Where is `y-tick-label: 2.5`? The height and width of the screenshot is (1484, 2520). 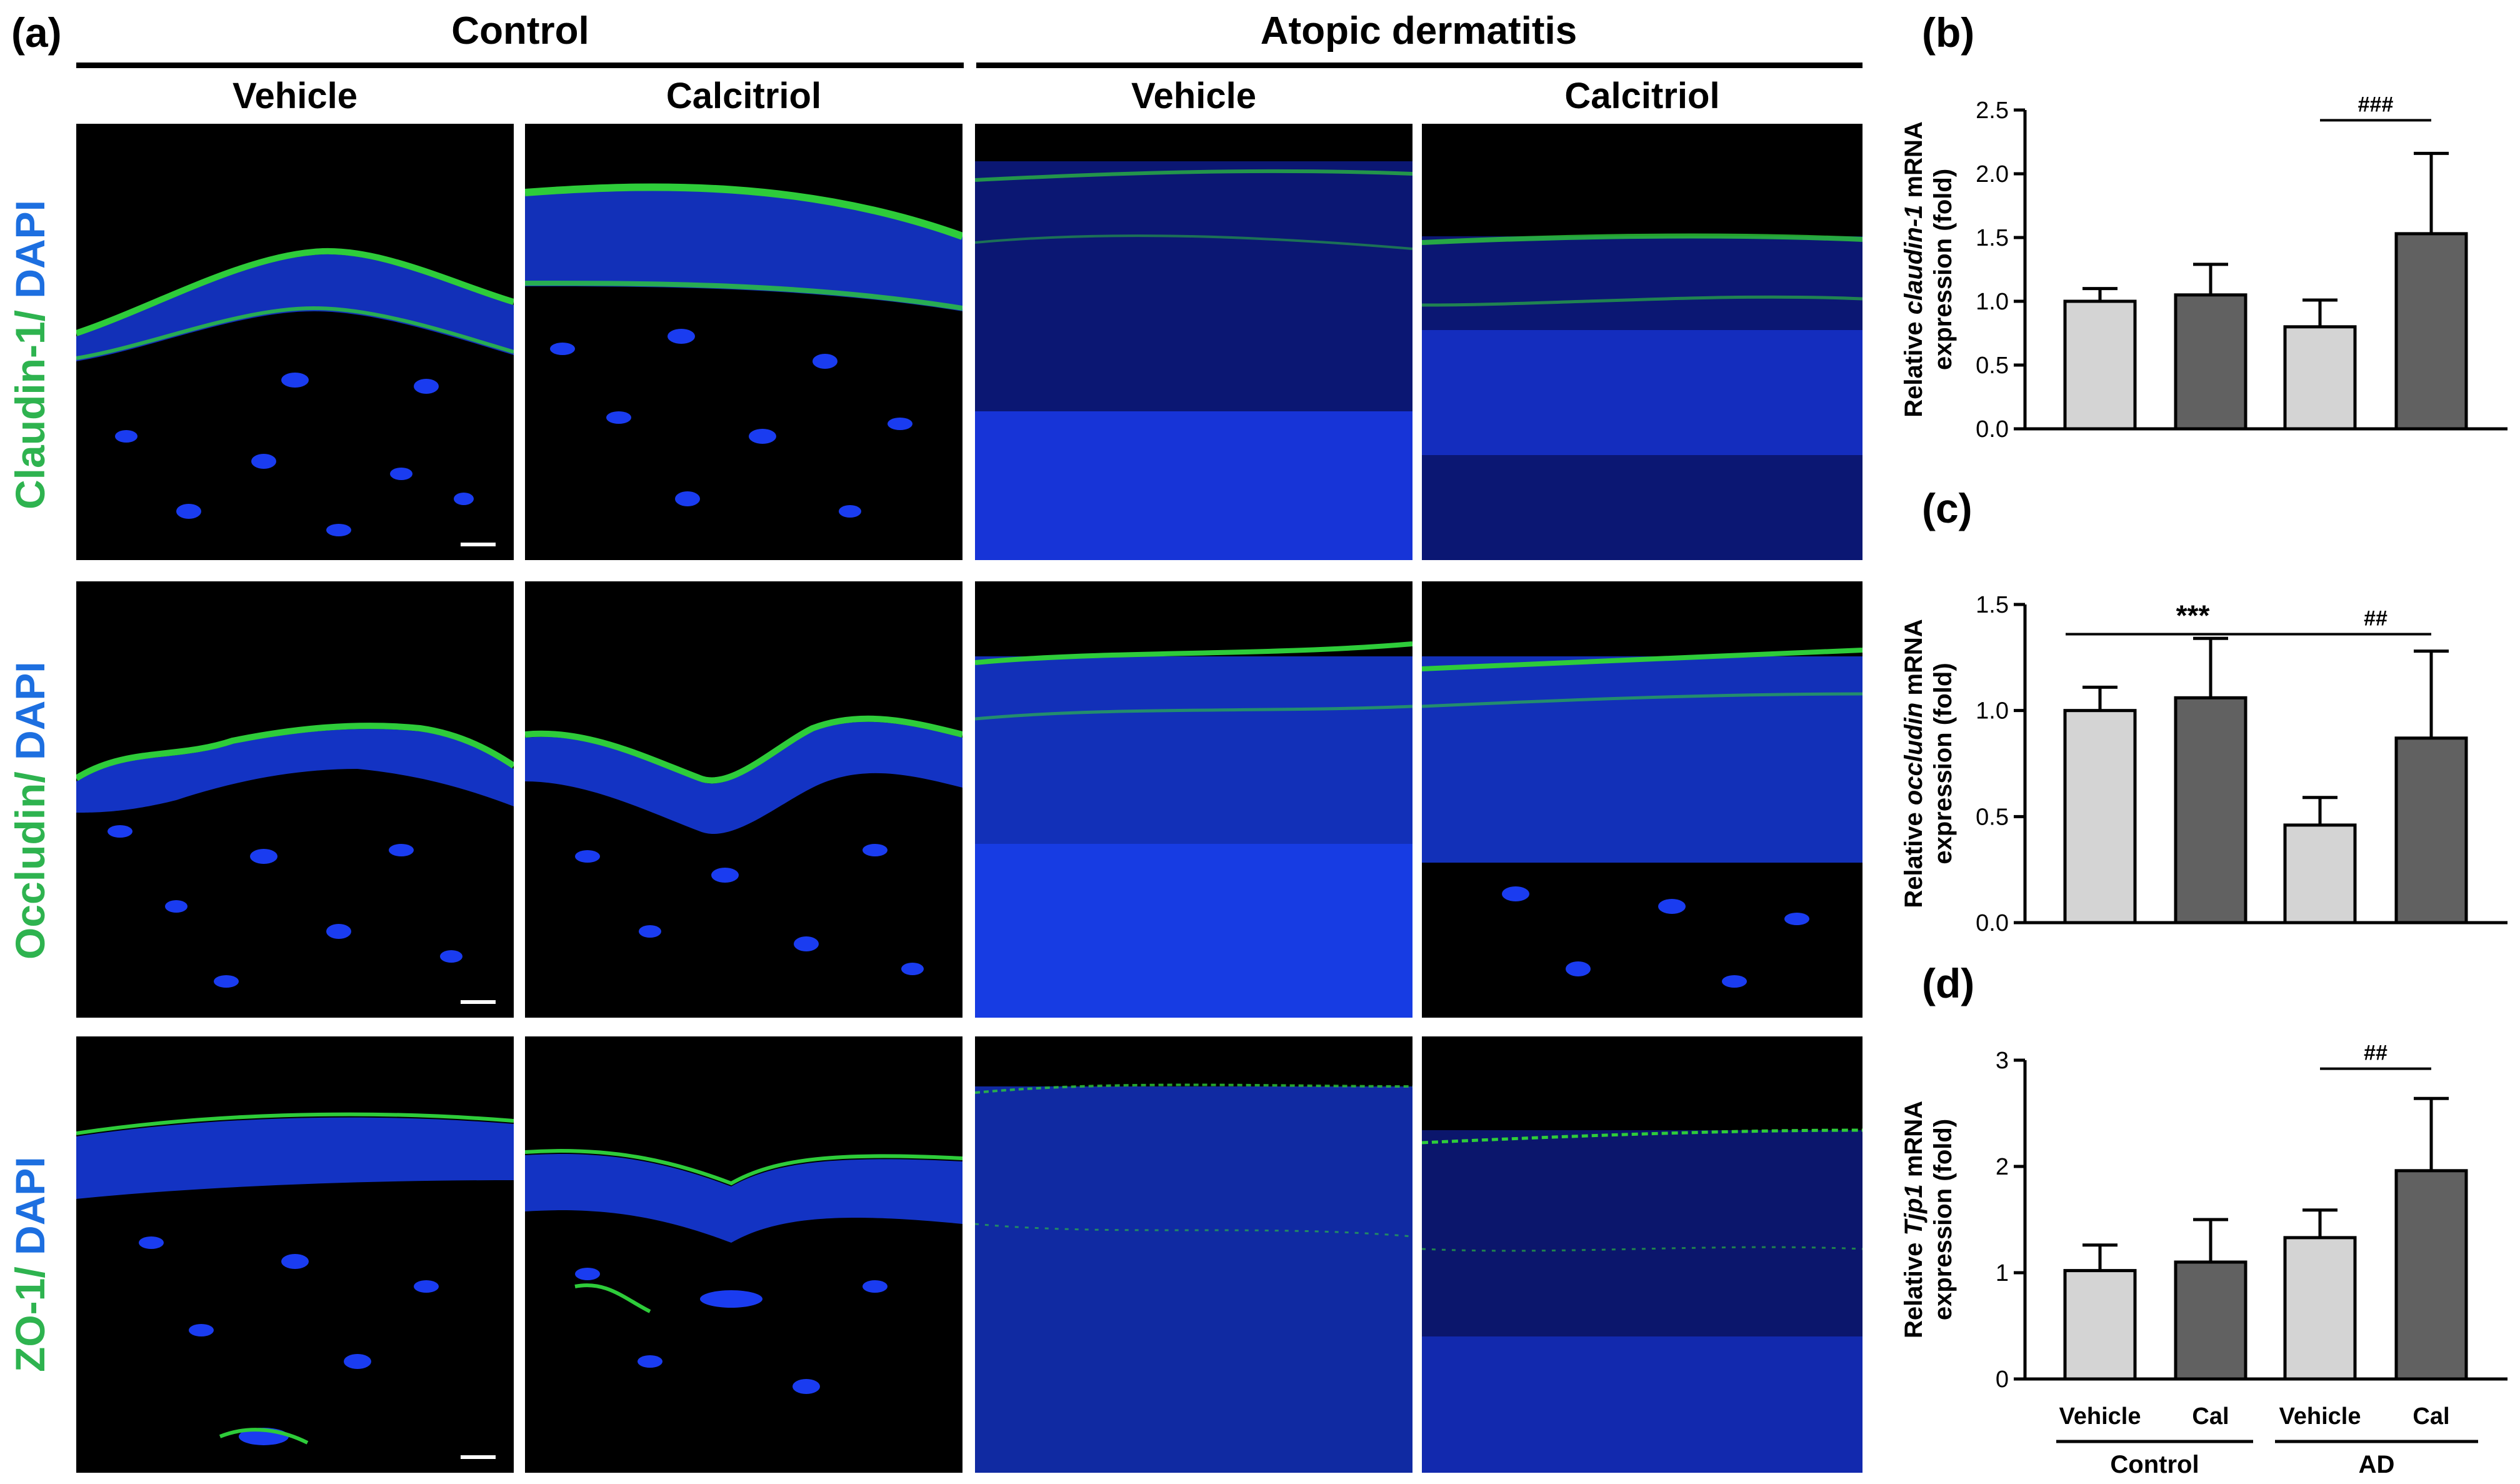 y-tick-label: 2.5 is located at coordinates (1992, 111).